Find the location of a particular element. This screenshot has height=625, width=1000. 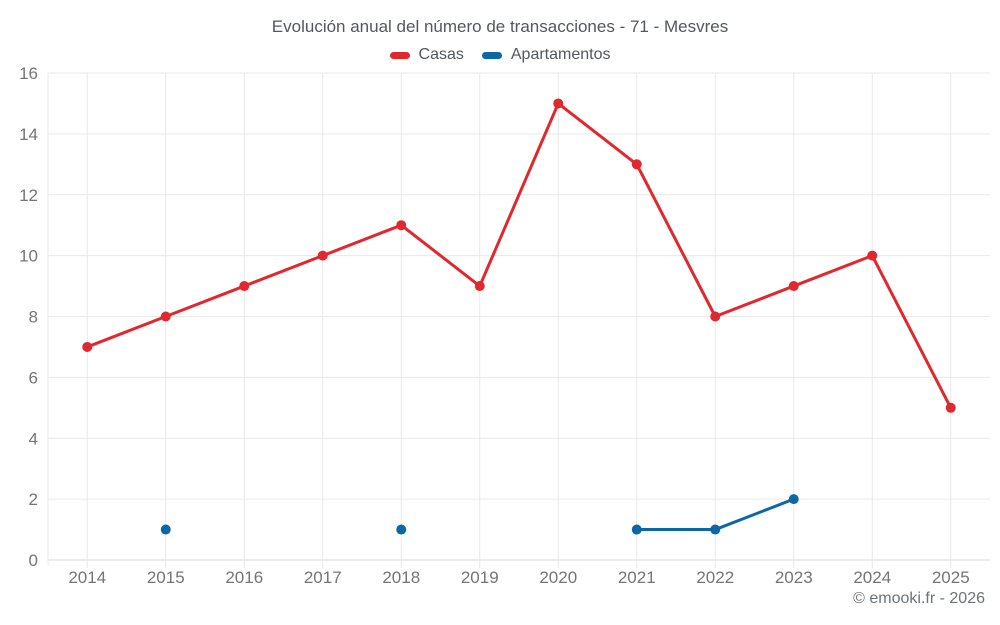

legend-item-casas: Casas is located at coordinates (426, 55).